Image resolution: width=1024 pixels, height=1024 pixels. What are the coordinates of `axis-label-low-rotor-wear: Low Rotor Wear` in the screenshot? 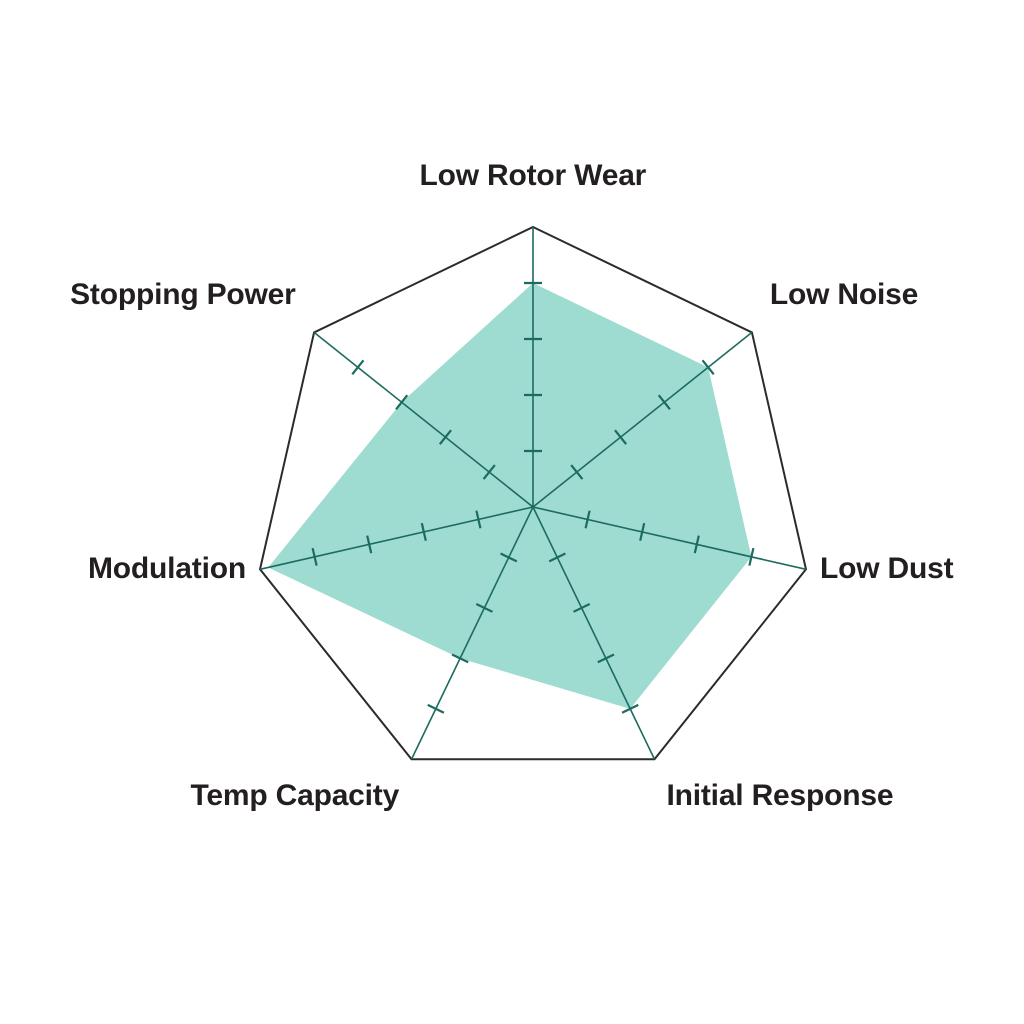 It's located at (533, 175).